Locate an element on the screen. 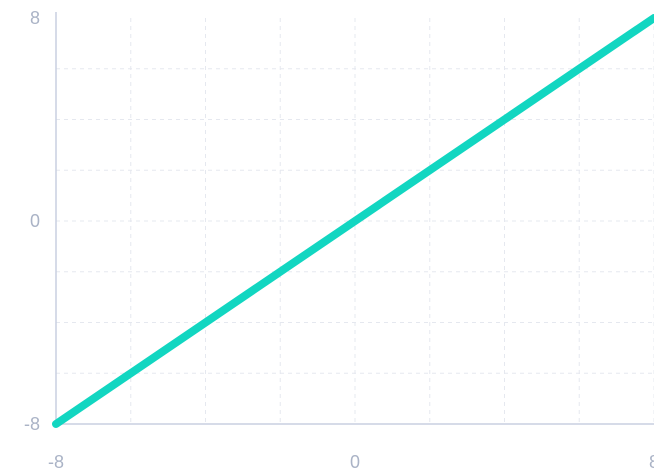 This screenshot has width=654, height=473. y-tick-label: -8 is located at coordinates (32, 424).